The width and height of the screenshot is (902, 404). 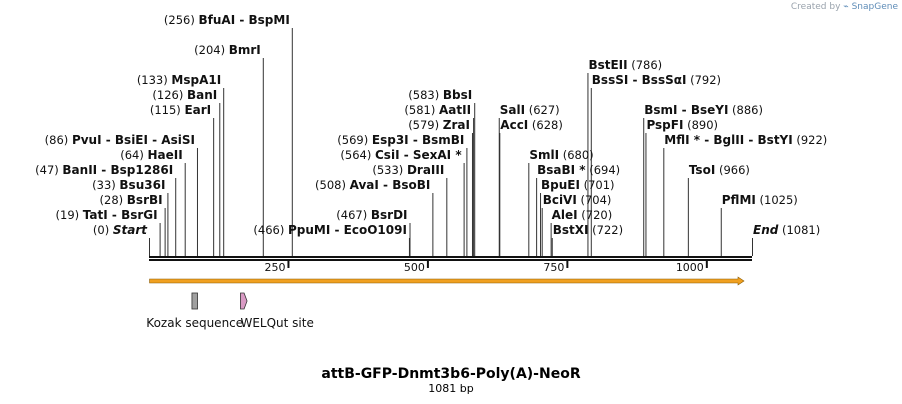 I want to click on orf-arrow, so click(x=447, y=281).